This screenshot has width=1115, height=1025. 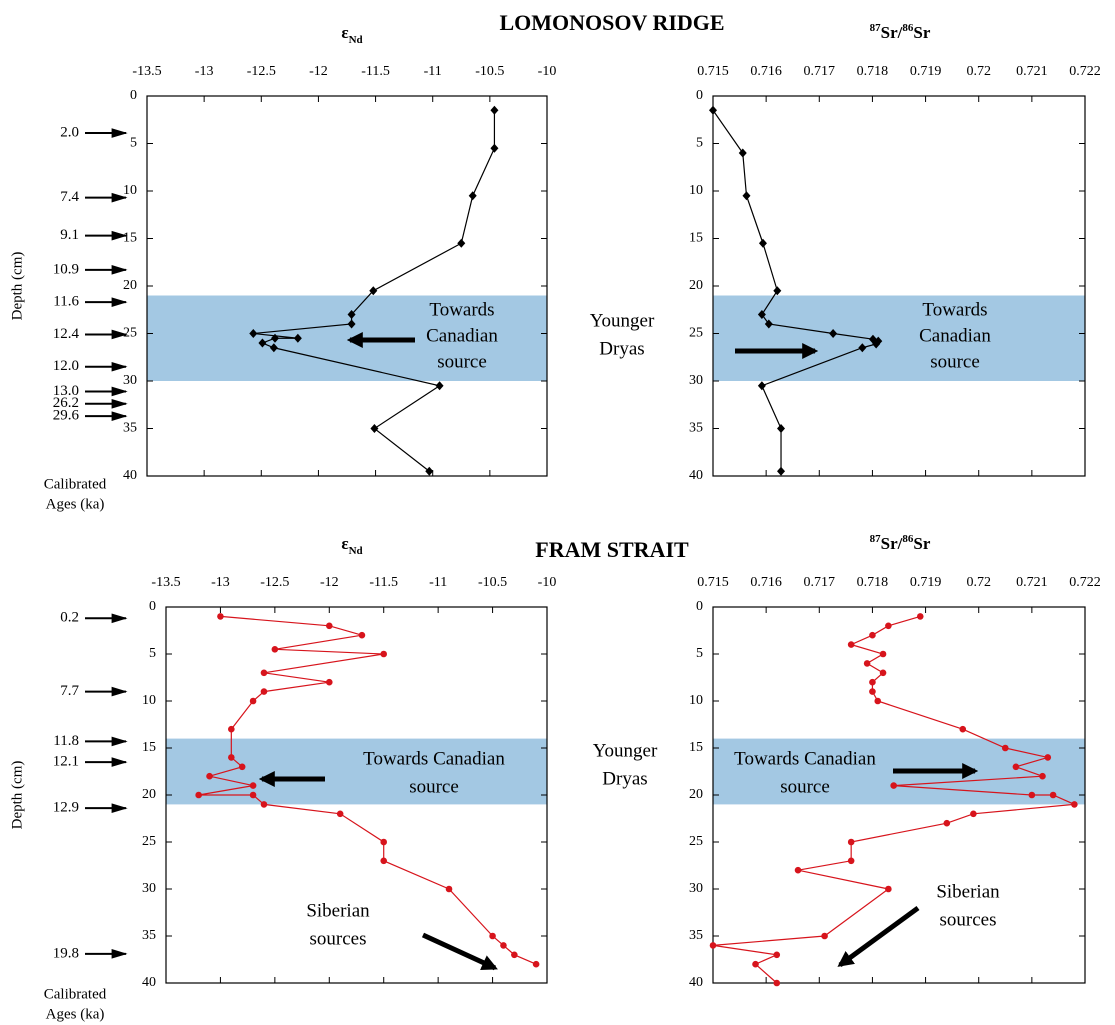 What do you see at coordinates (66, 741) in the screenshot?
I see `age-label: 11.8` at bounding box center [66, 741].